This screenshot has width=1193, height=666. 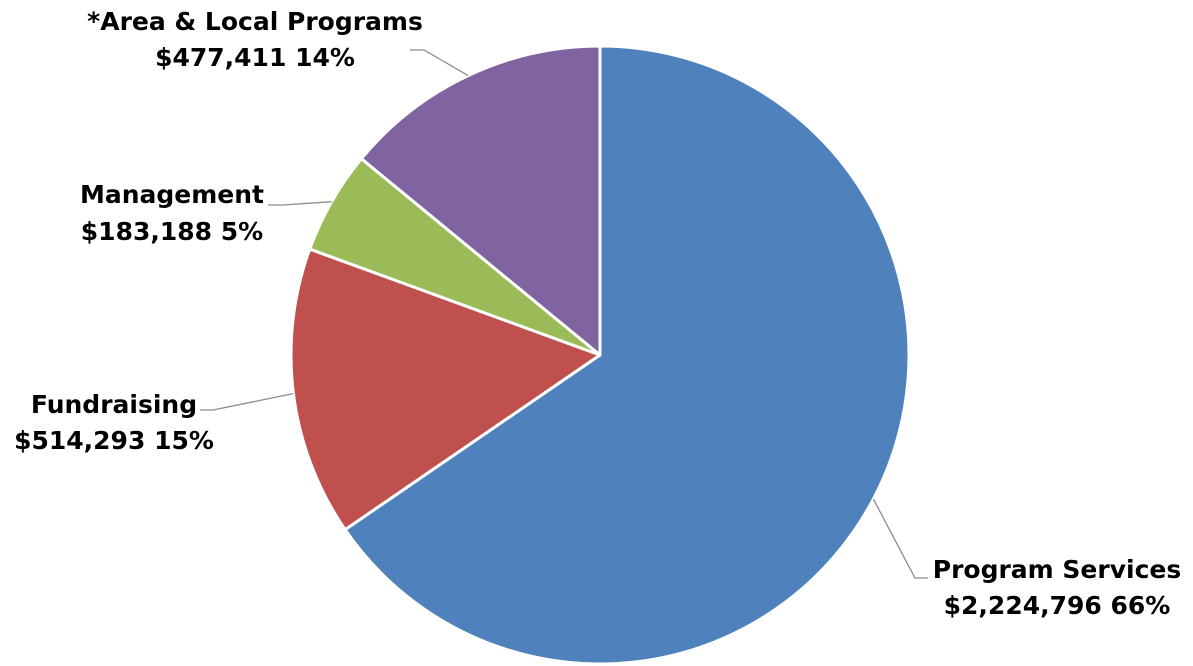 I want to click on label-area-local-programs-value: $477,411 14%, so click(x=255, y=57).